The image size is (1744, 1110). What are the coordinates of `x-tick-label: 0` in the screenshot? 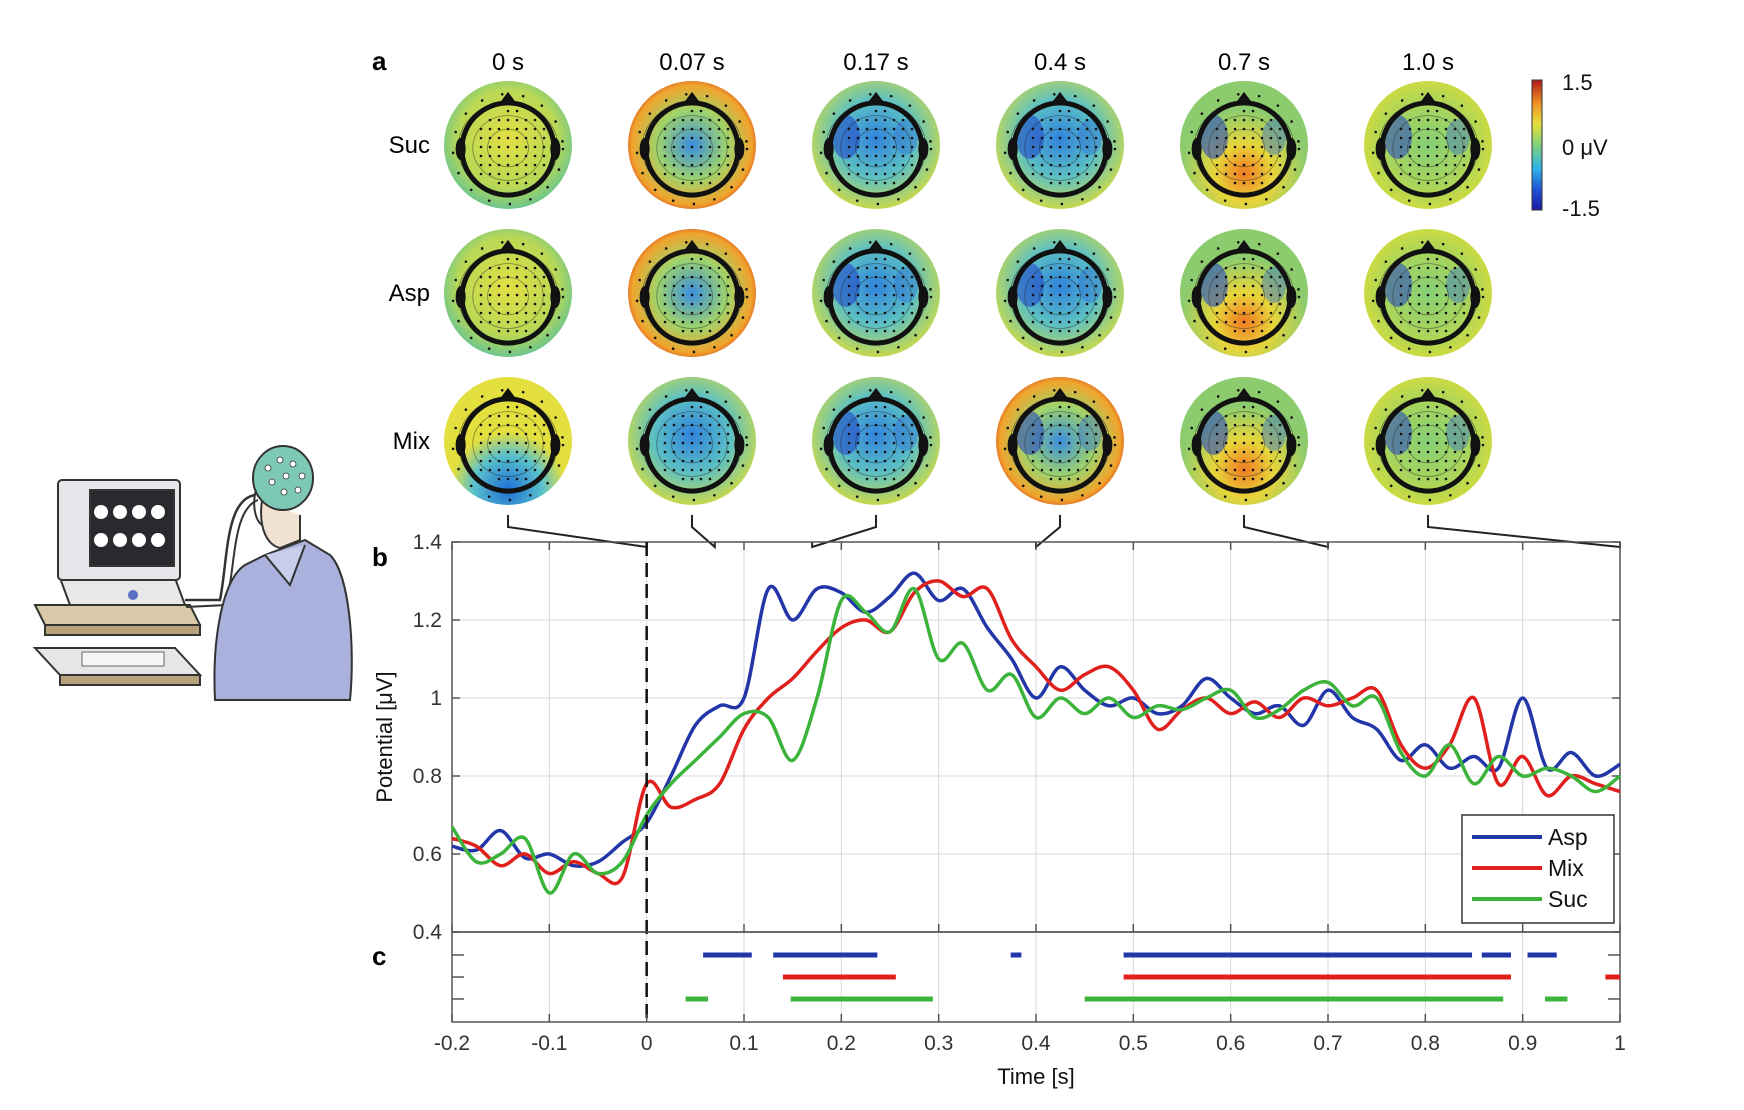 It's located at (647, 1043).